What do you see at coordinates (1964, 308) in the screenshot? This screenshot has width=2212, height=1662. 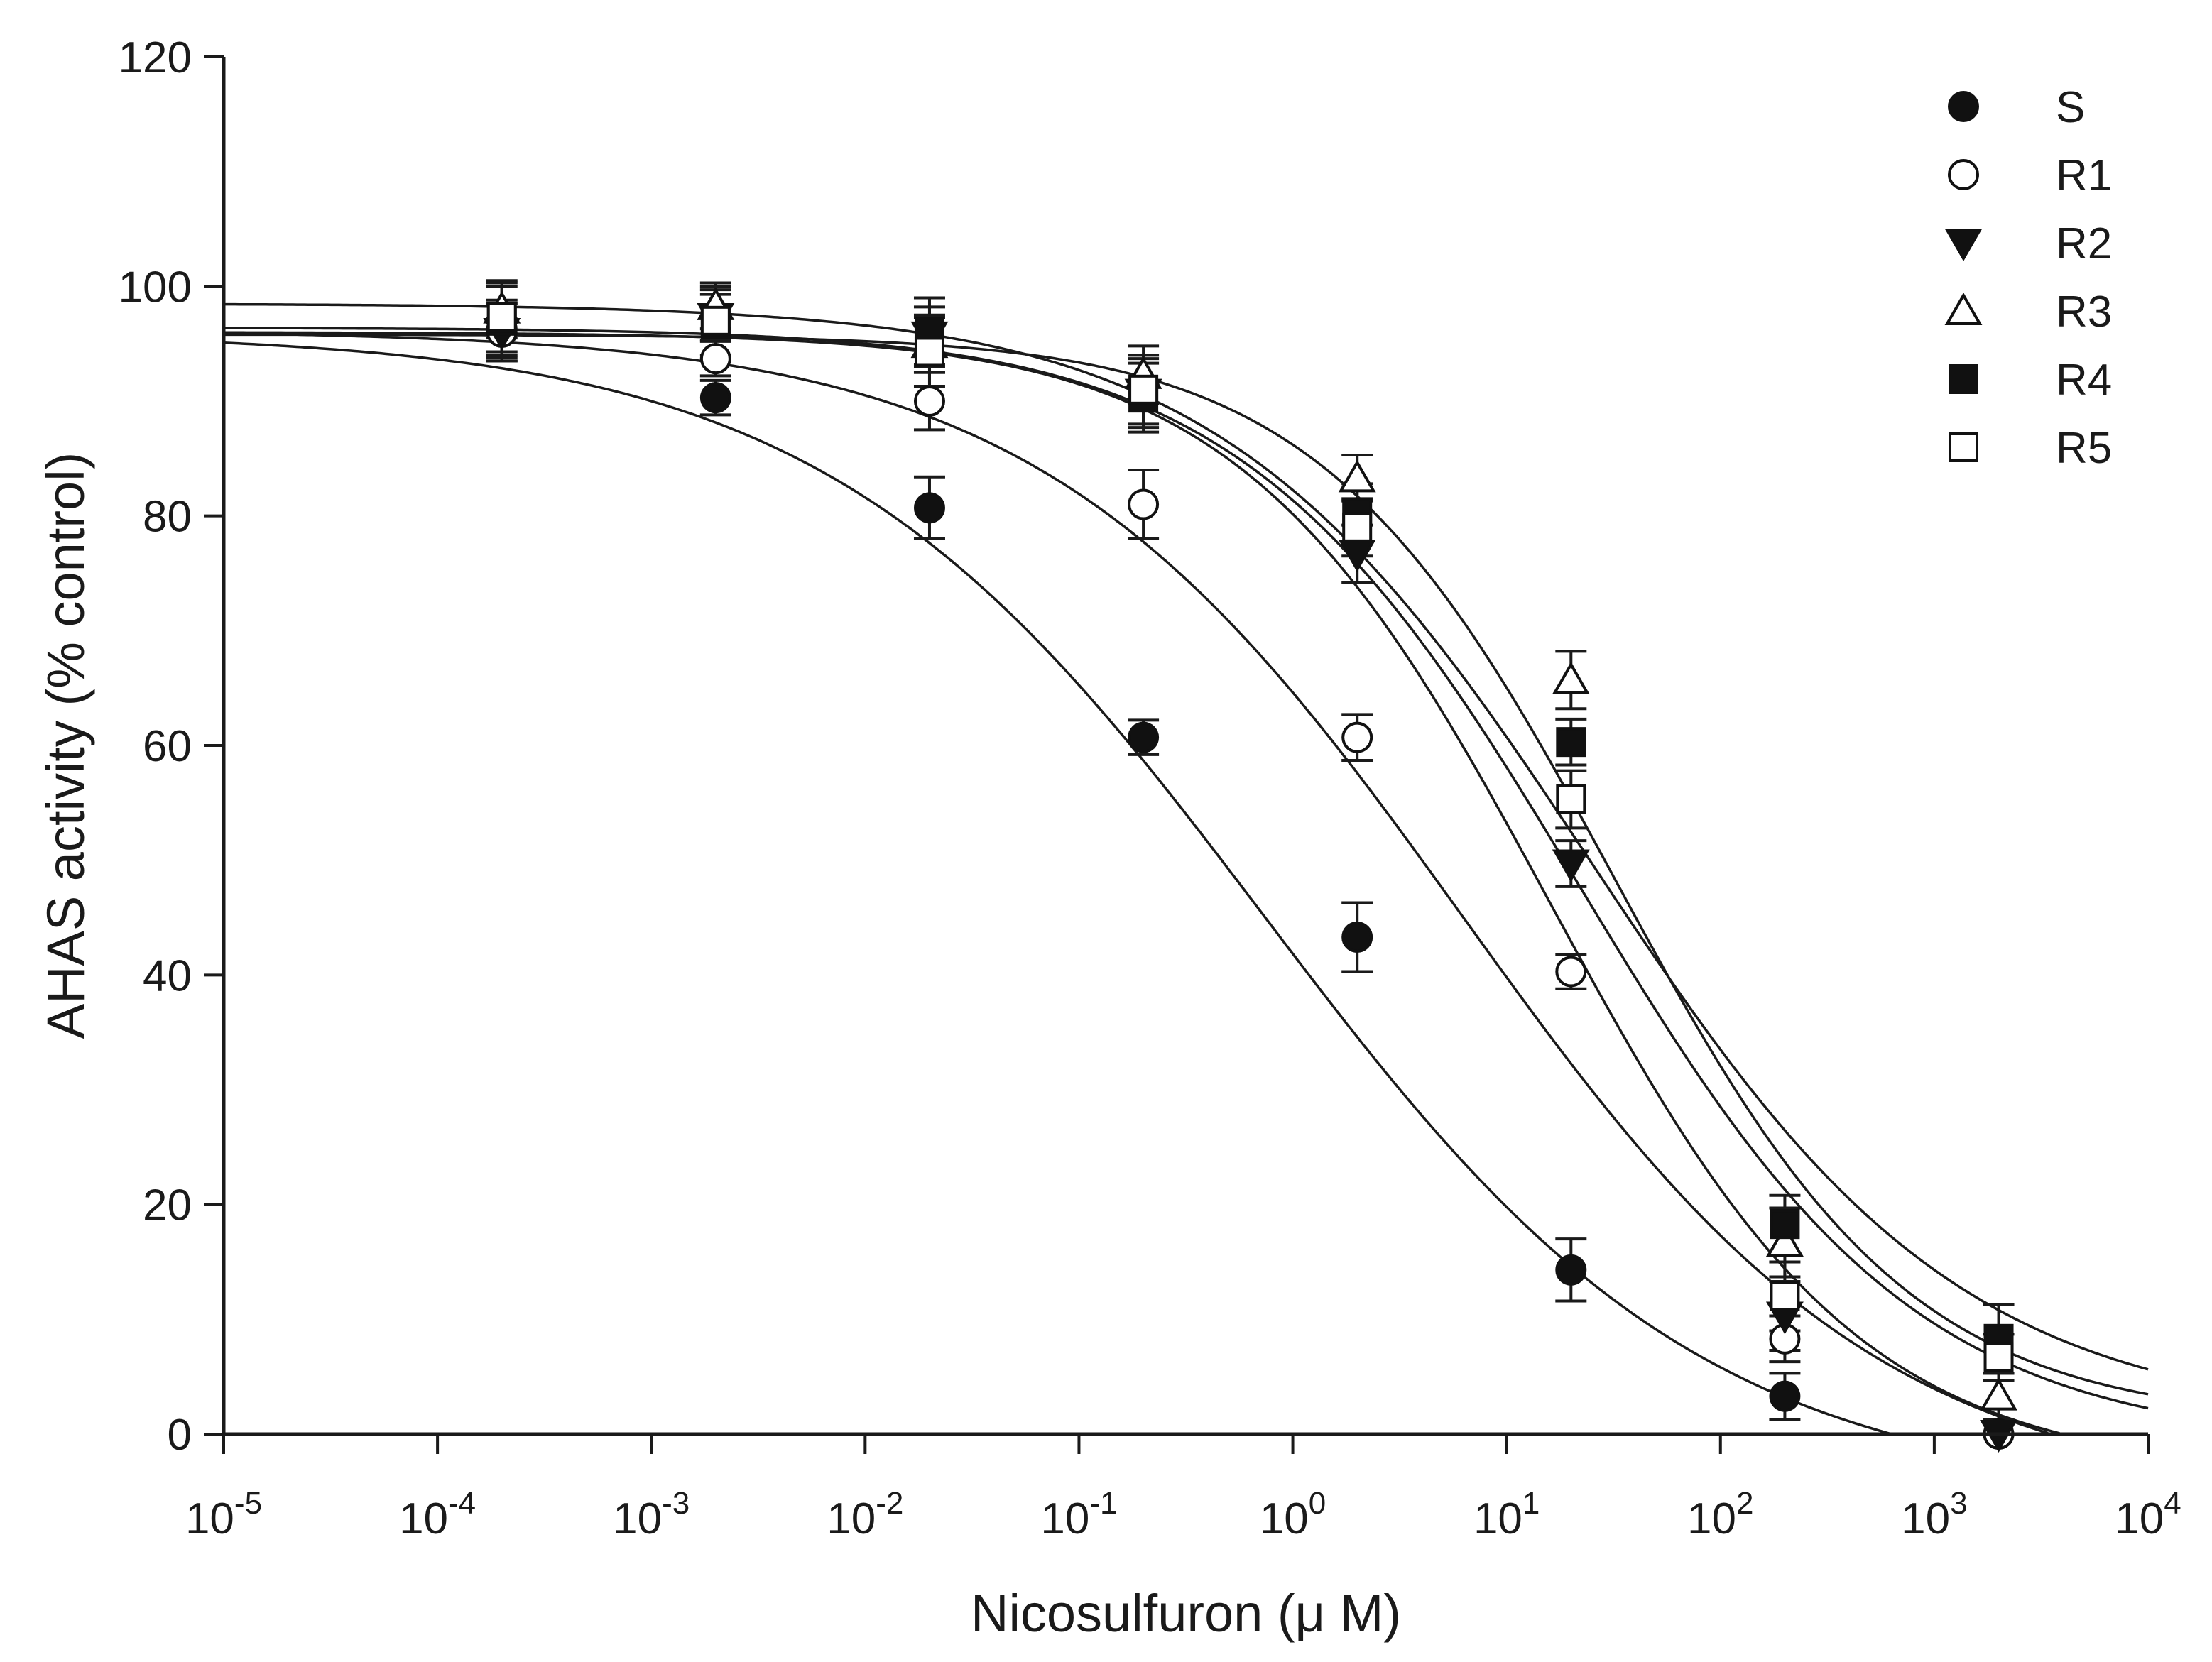 I see `legend-marker-R3` at bounding box center [1964, 308].